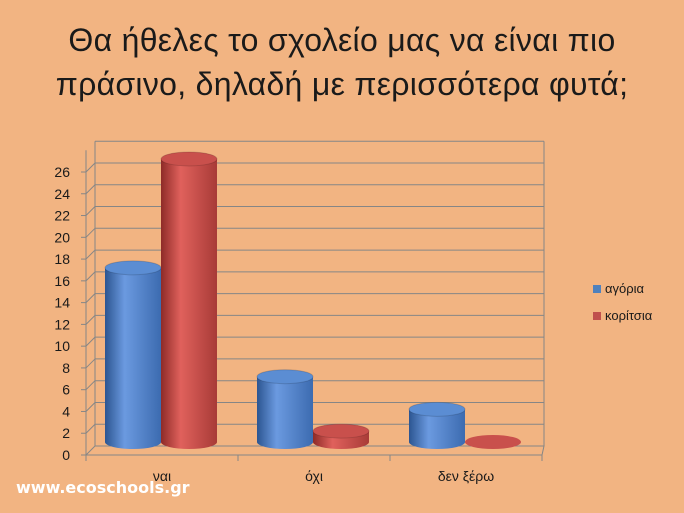 This screenshot has width=684, height=513. I want to click on y-tick-label: 16, so click(62, 281).